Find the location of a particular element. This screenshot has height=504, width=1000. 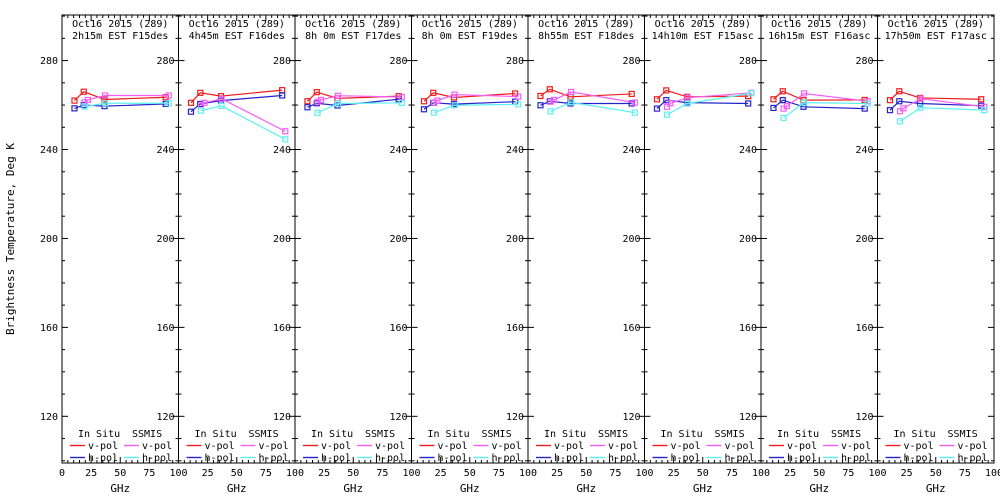

y-axis-title: Brightness Temperature, Deg K is located at coordinates (10, 239).